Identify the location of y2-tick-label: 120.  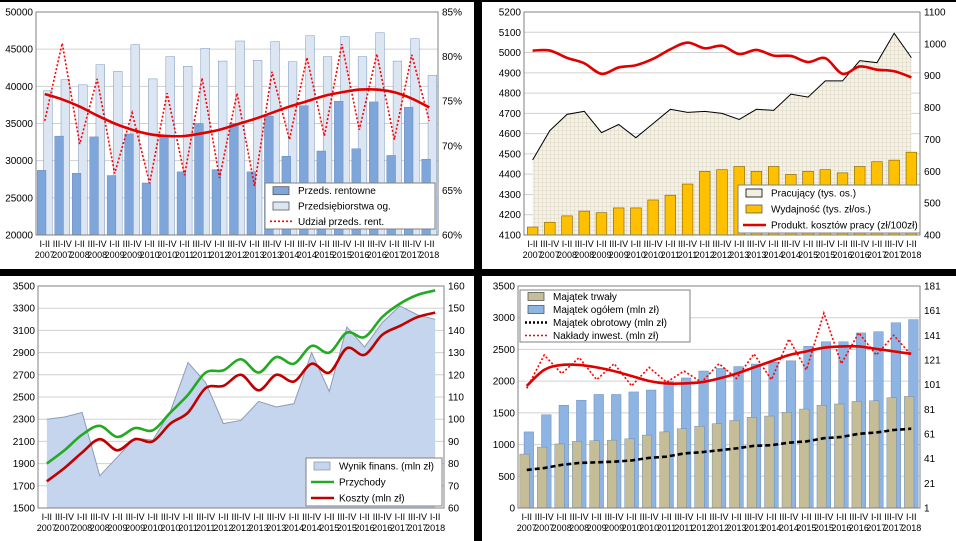
(456, 375).